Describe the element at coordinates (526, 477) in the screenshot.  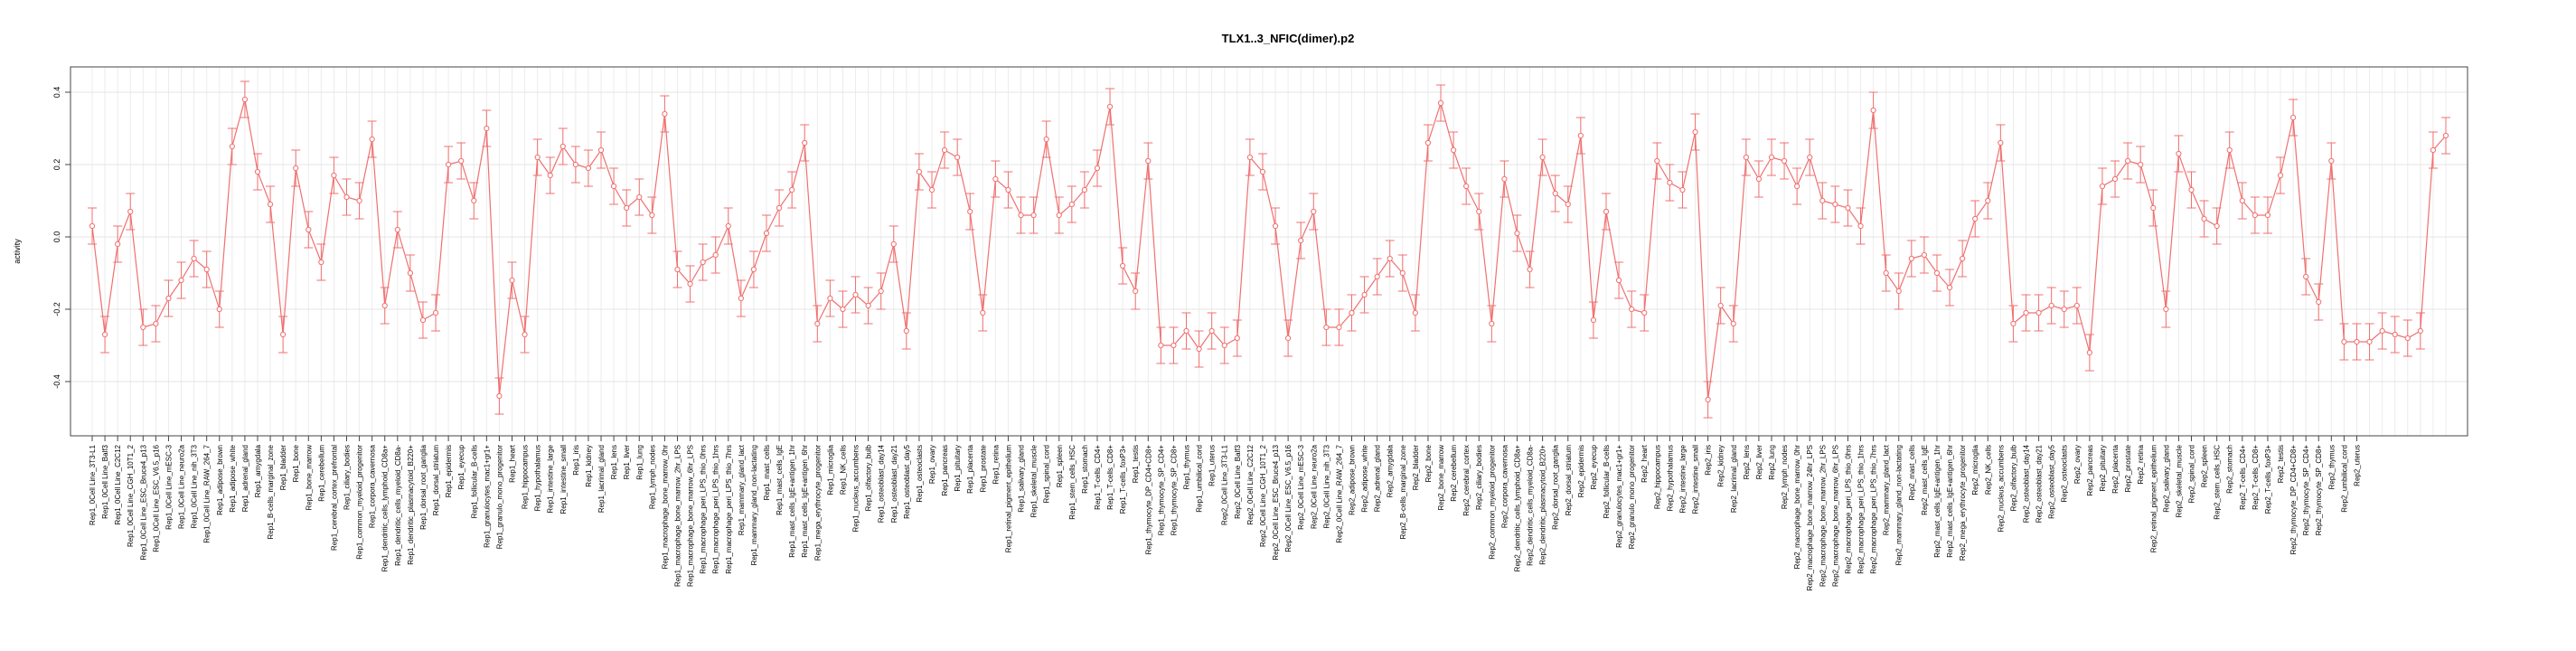
I see `x-tick-label: Rep1_hippocampus` at that location.